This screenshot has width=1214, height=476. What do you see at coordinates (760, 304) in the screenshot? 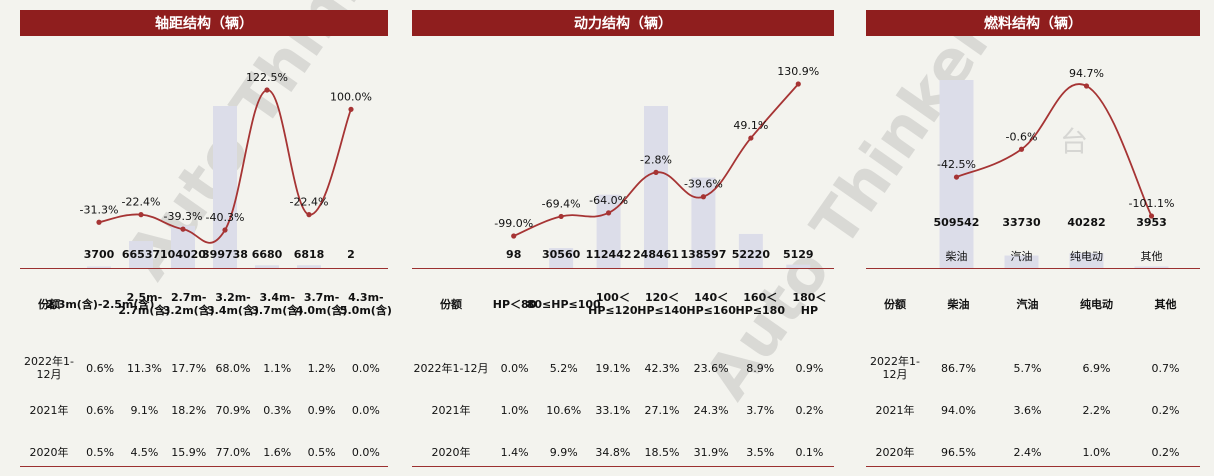
I see `table-header-cell: 160＜HP≤180` at bounding box center [760, 304].